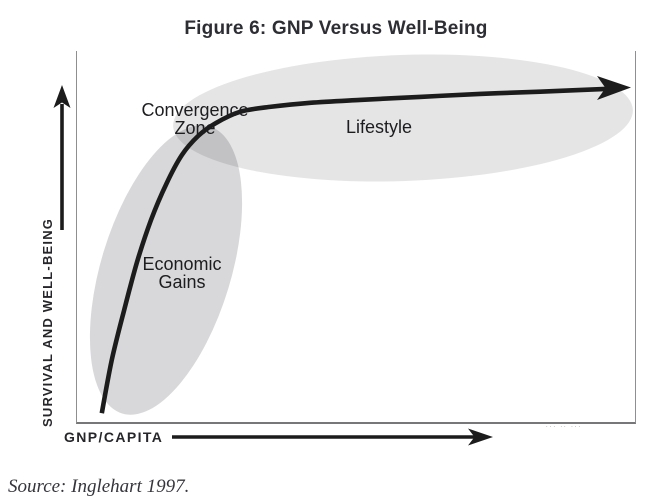 The width and height of the screenshot is (672, 503). Describe the element at coordinates (99, 486) in the screenshot. I see `source-citation: Source: Inglehart 1997.` at that location.